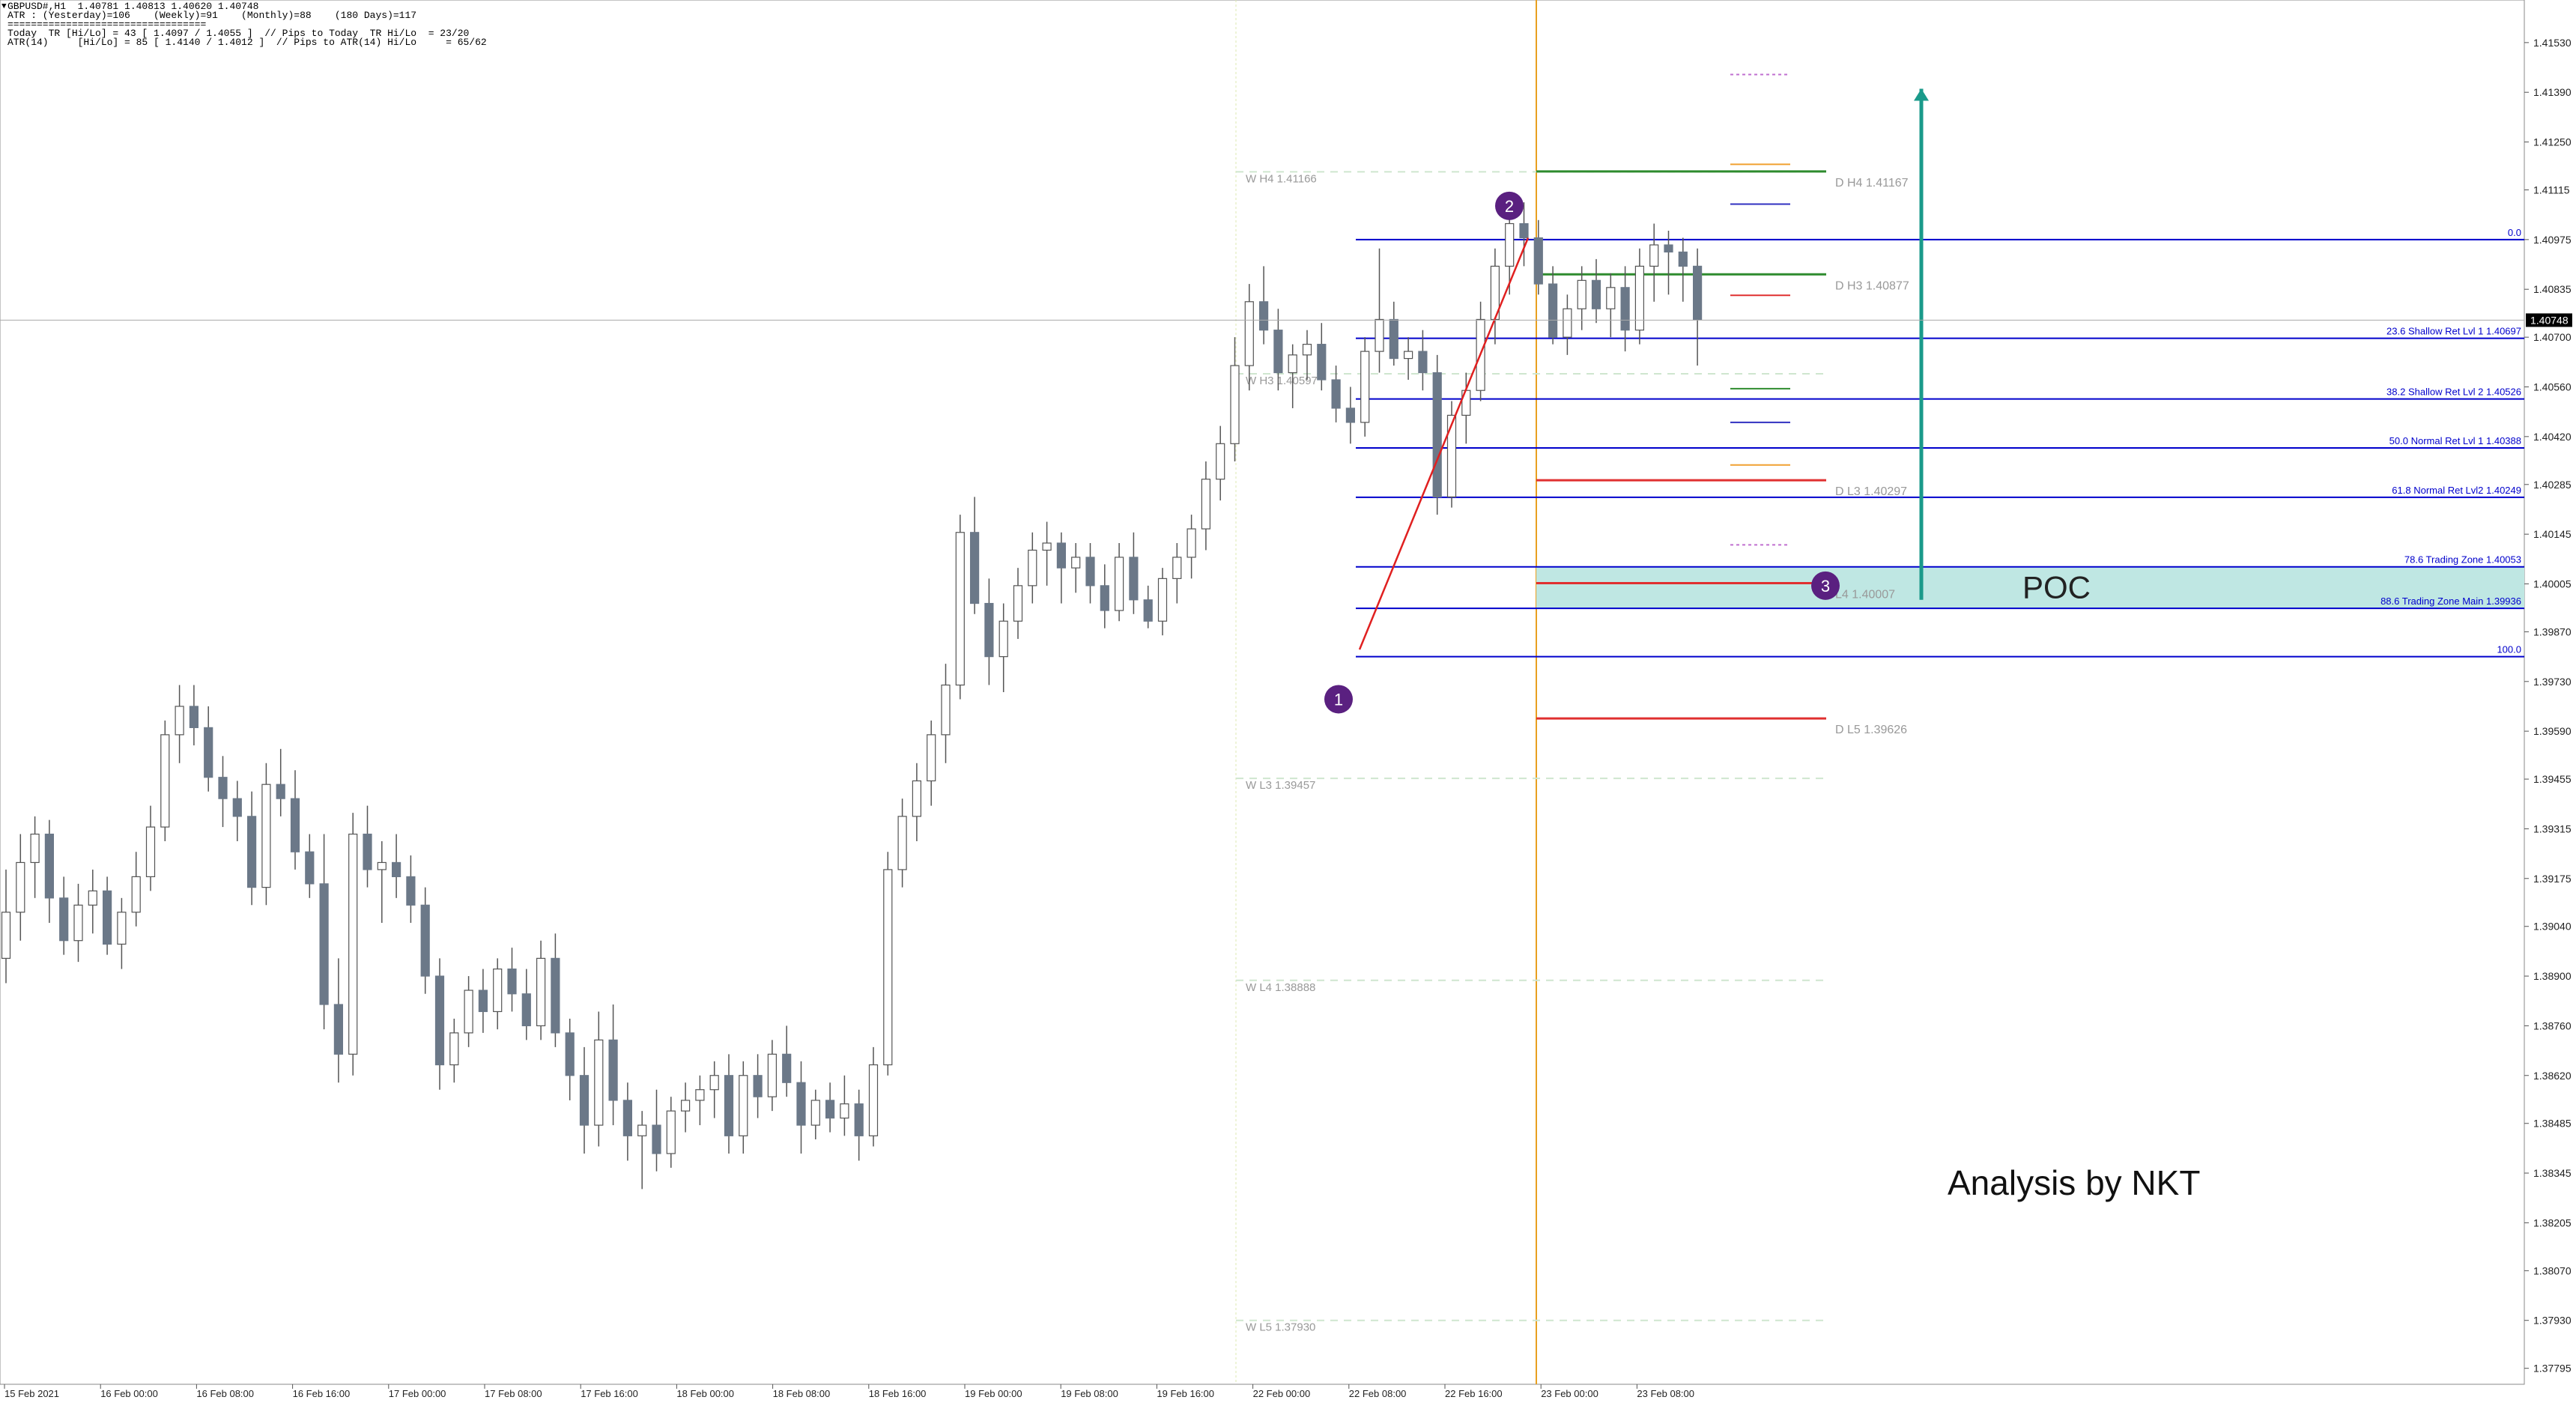 This screenshot has width=2576, height=1403. I want to click on price-tick-label: 1.40420, so click(2552, 437).